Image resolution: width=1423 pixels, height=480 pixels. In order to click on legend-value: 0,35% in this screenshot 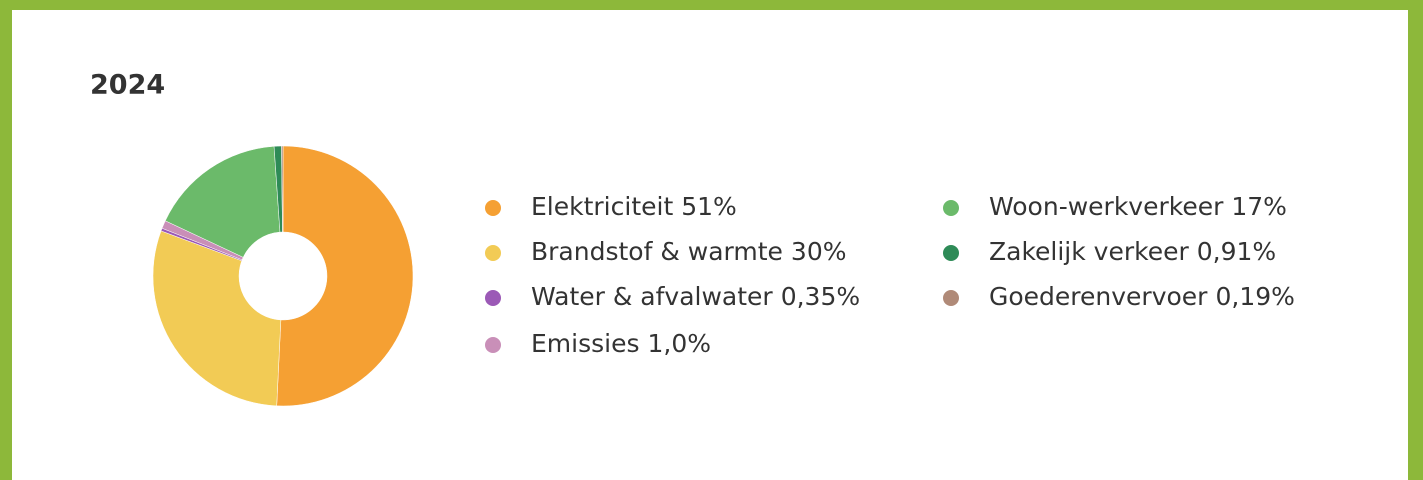, I will do `click(820, 296)`.